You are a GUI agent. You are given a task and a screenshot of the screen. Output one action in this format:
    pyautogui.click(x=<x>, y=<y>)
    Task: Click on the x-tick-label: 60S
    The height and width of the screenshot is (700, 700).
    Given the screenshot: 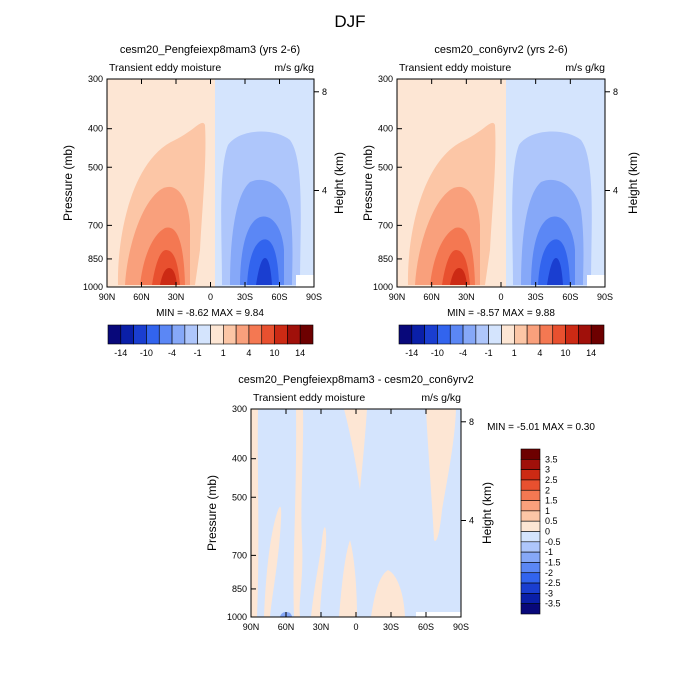 What is the action you would take?
    pyautogui.click(x=279, y=297)
    